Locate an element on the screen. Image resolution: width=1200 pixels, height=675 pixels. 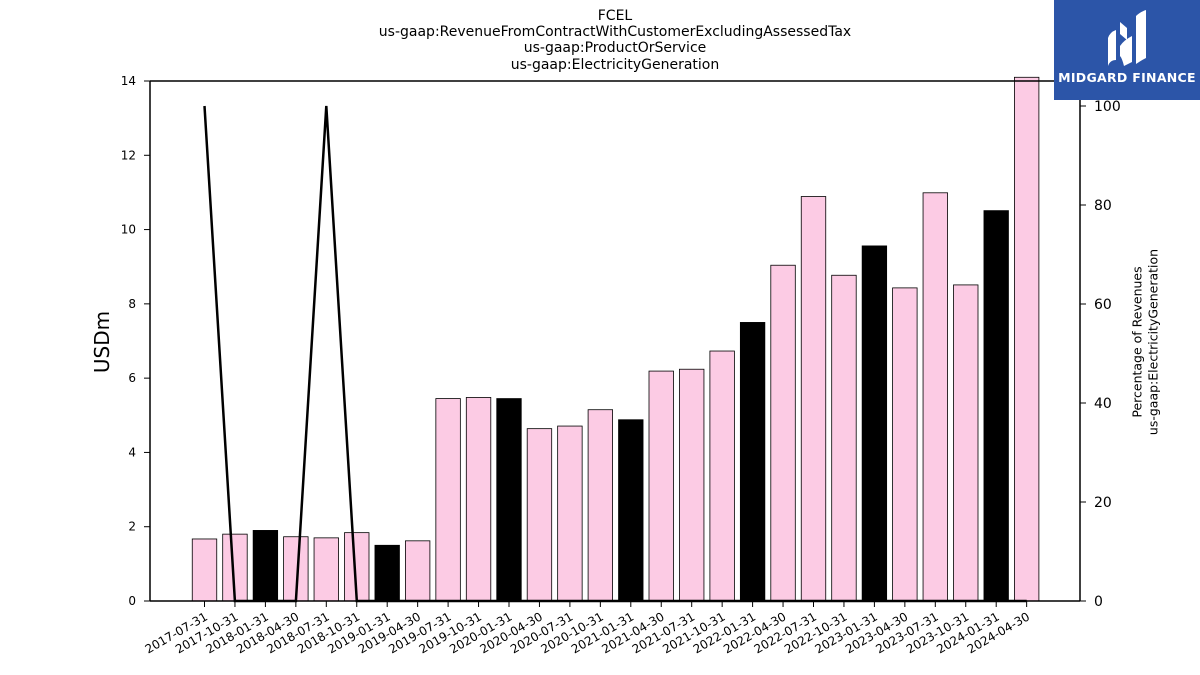
y-tick-label-8: 8 is located at coordinates (132, 304).